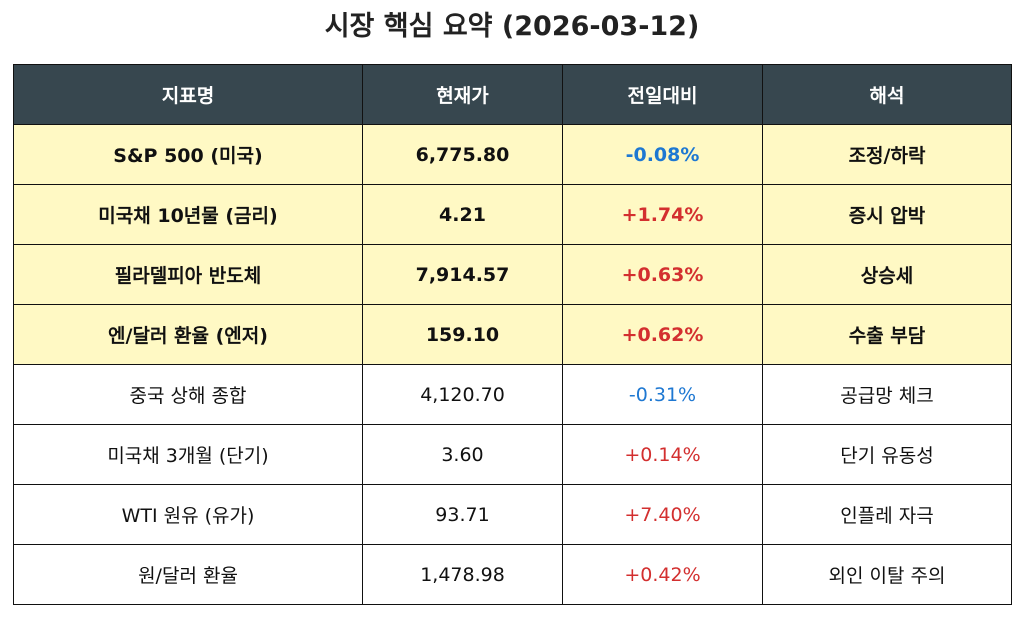 This screenshot has width=1024, height=623. What do you see at coordinates (662, 514) in the screenshot?
I see `cell-change: +7.40%` at bounding box center [662, 514].